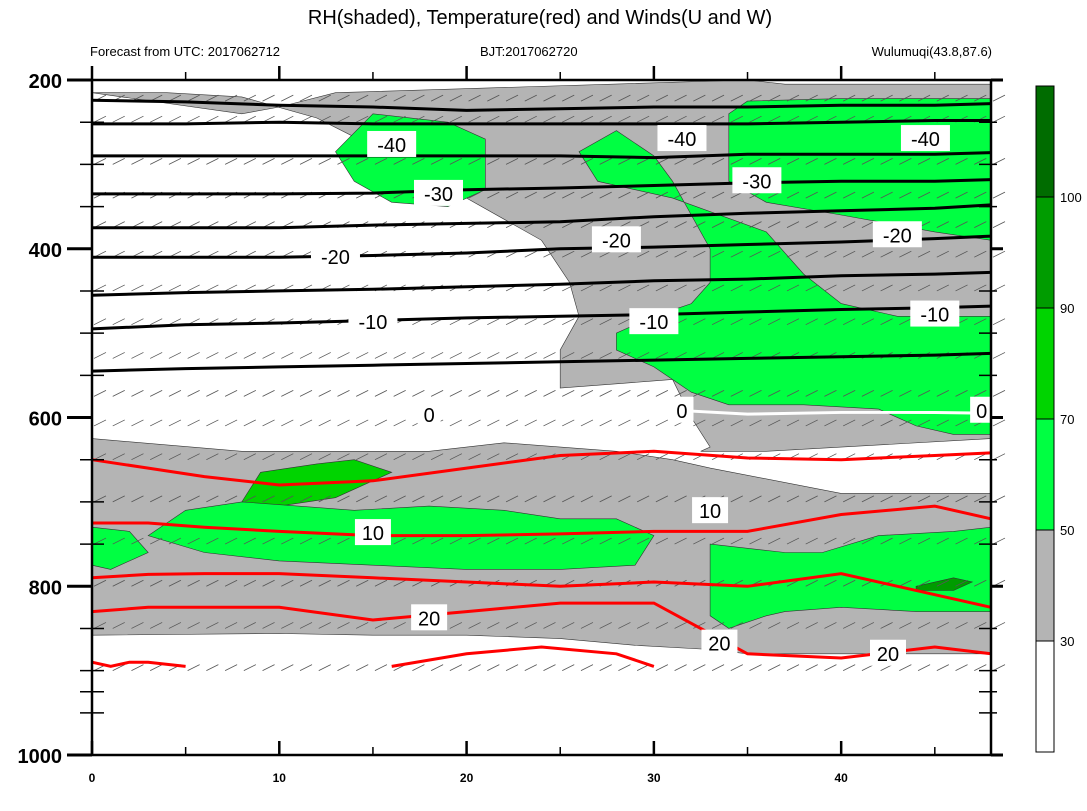 The image size is (1087, 811). I want to click on contour-label: 0, so click(429, 416).